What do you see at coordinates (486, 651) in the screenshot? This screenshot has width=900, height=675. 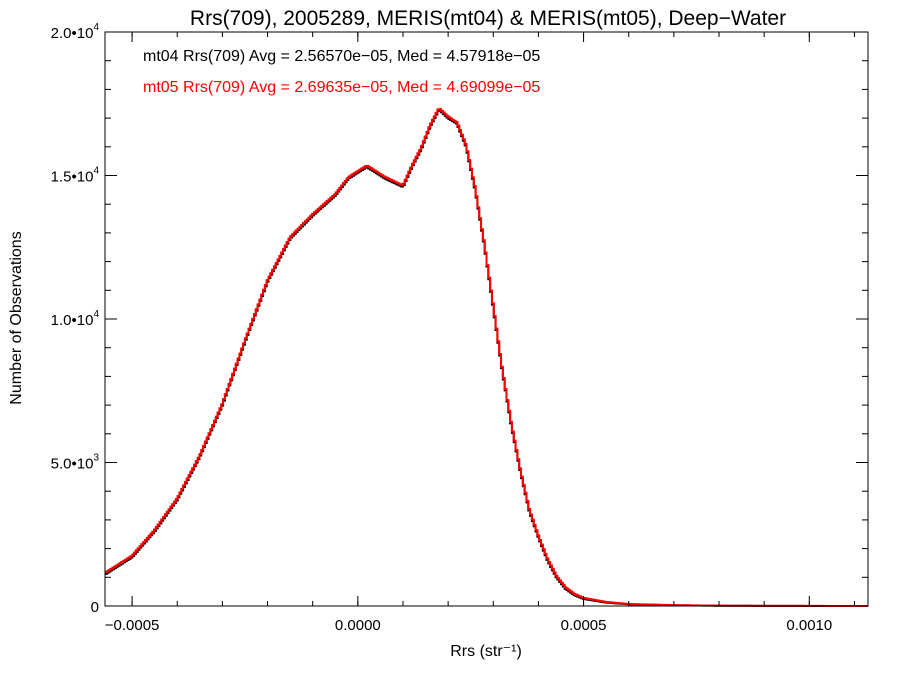 I see `x-axis-label: Rrs (str⁻¹)` at bounding box center [486, 651].